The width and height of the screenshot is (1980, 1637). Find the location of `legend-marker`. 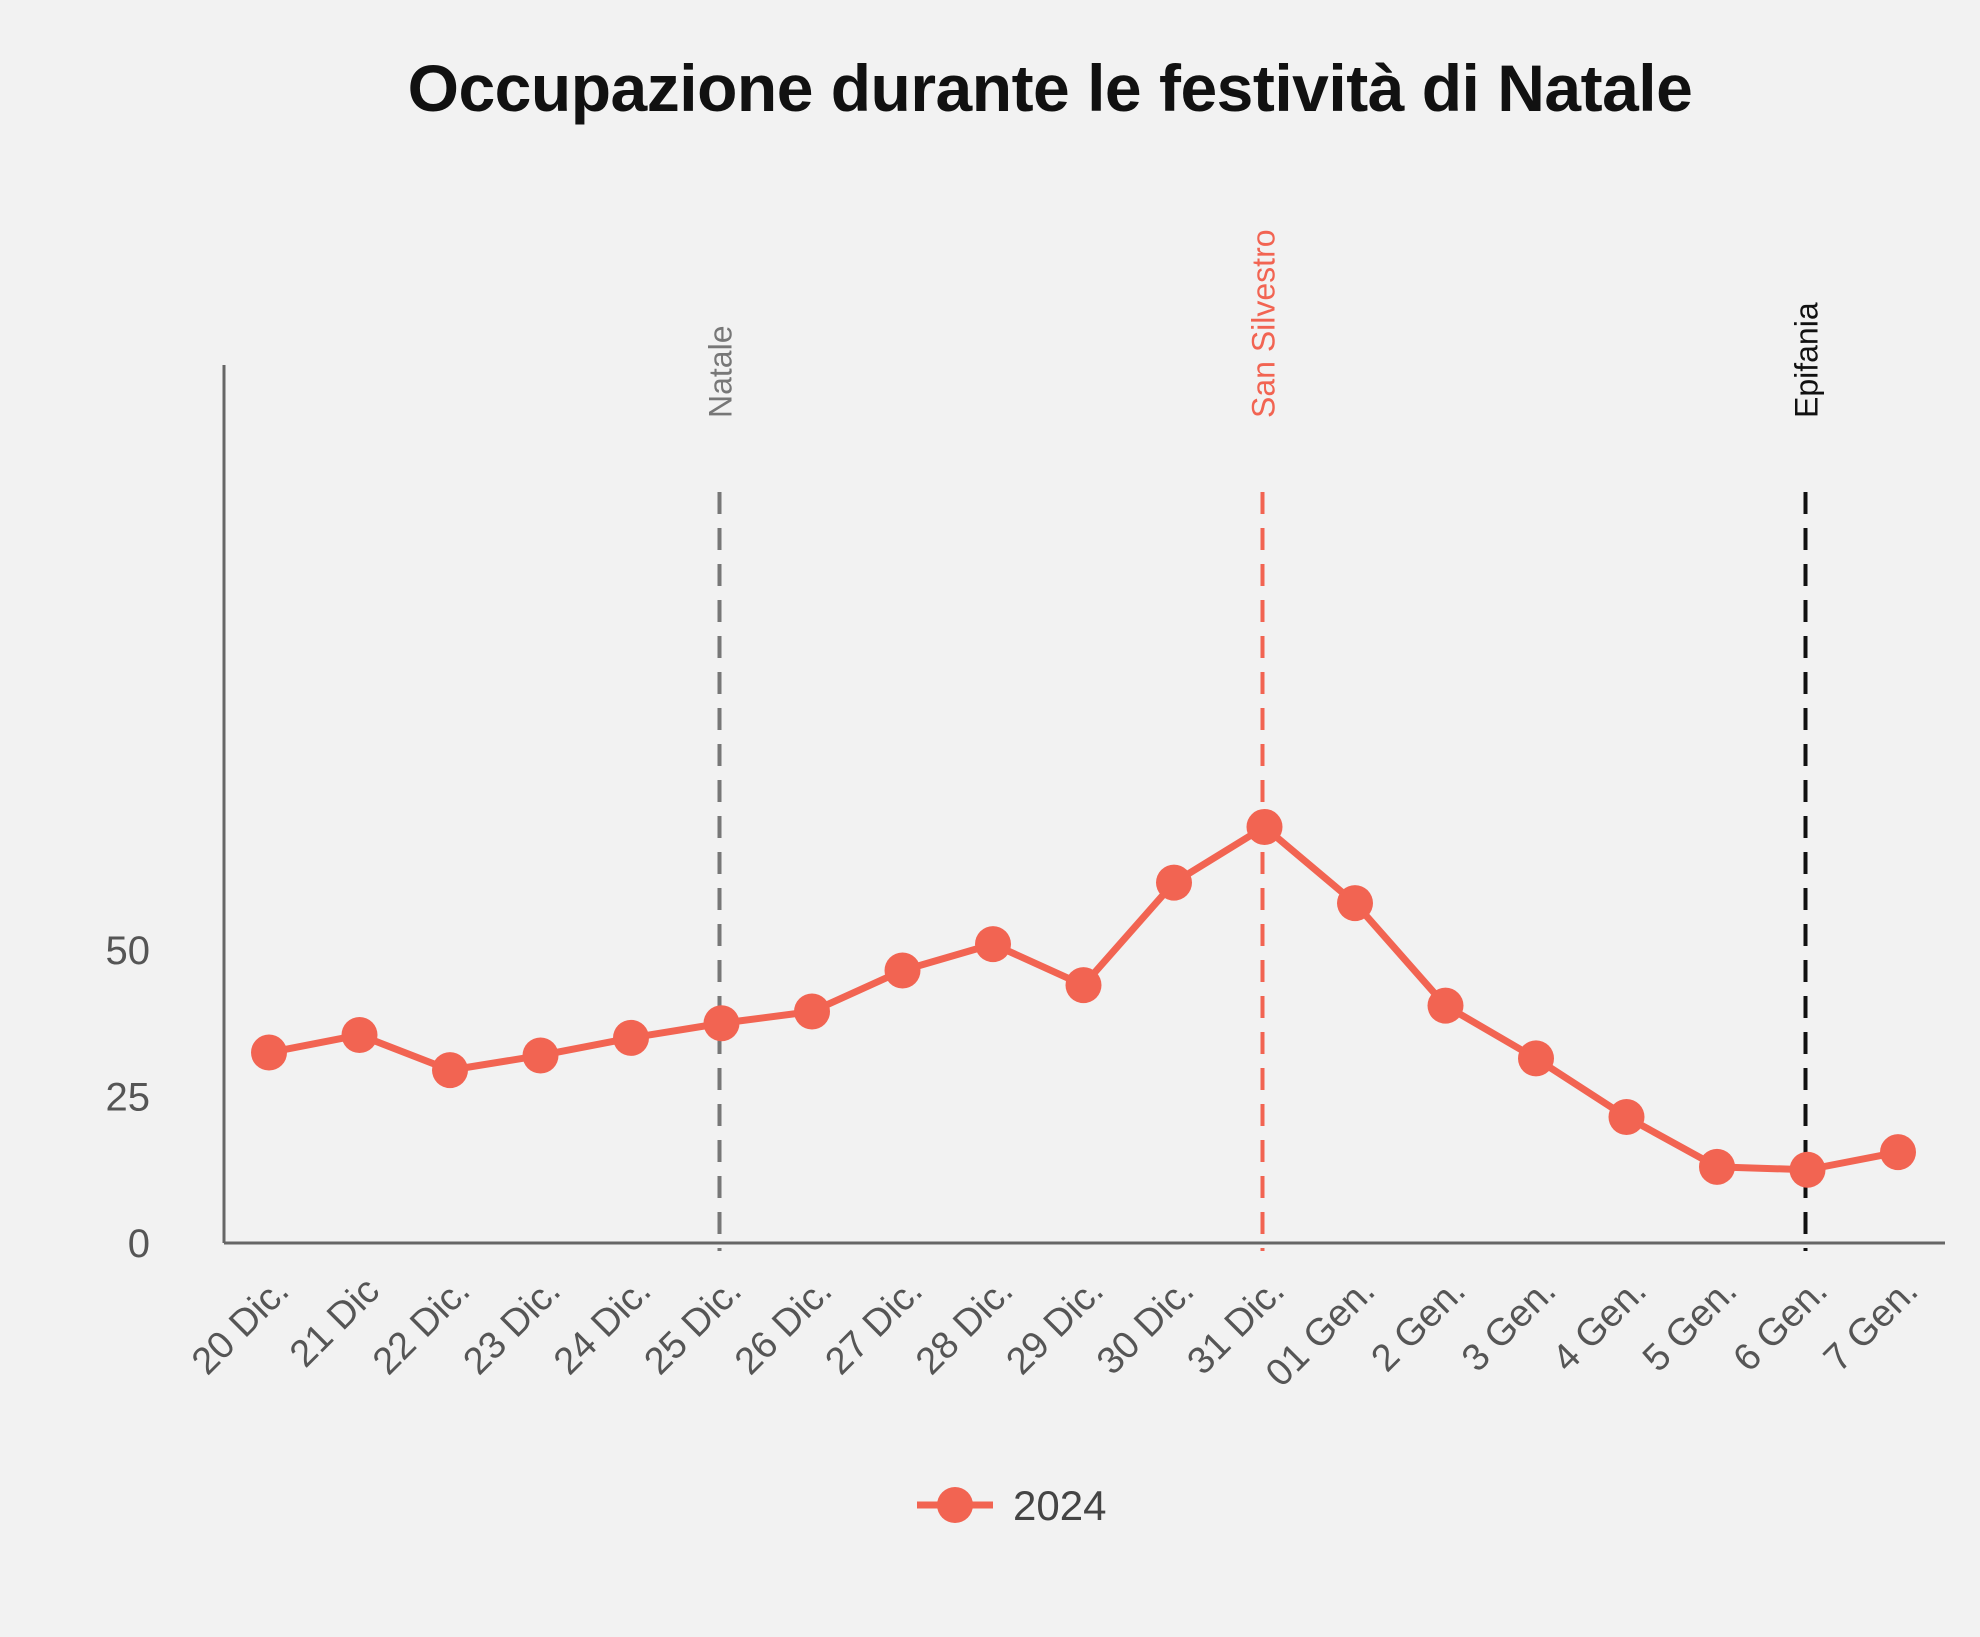

legend-marker is located at coordinates (955, 1505).